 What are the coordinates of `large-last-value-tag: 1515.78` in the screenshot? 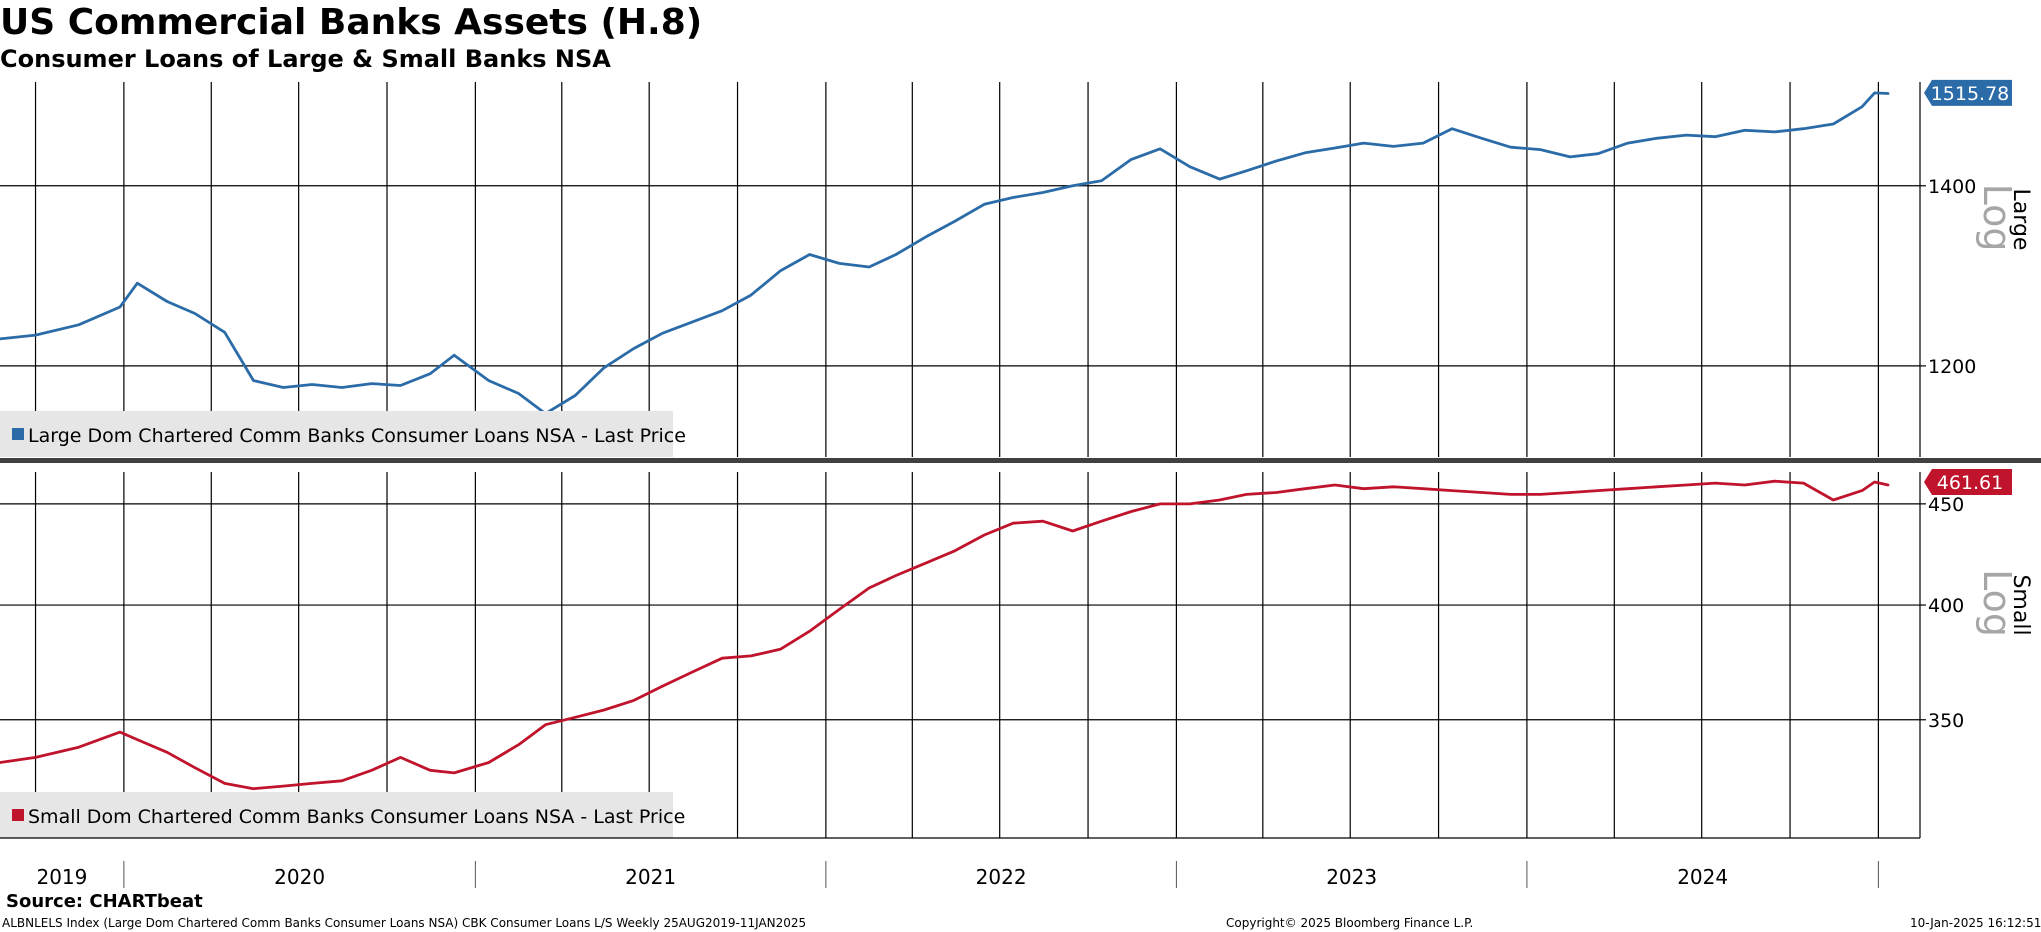 It's located at (1968, 92).